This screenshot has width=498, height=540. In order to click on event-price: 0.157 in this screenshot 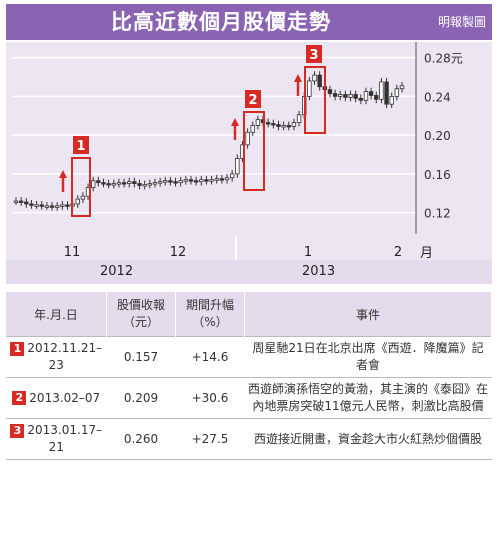, I will do `click(141, 357)`.